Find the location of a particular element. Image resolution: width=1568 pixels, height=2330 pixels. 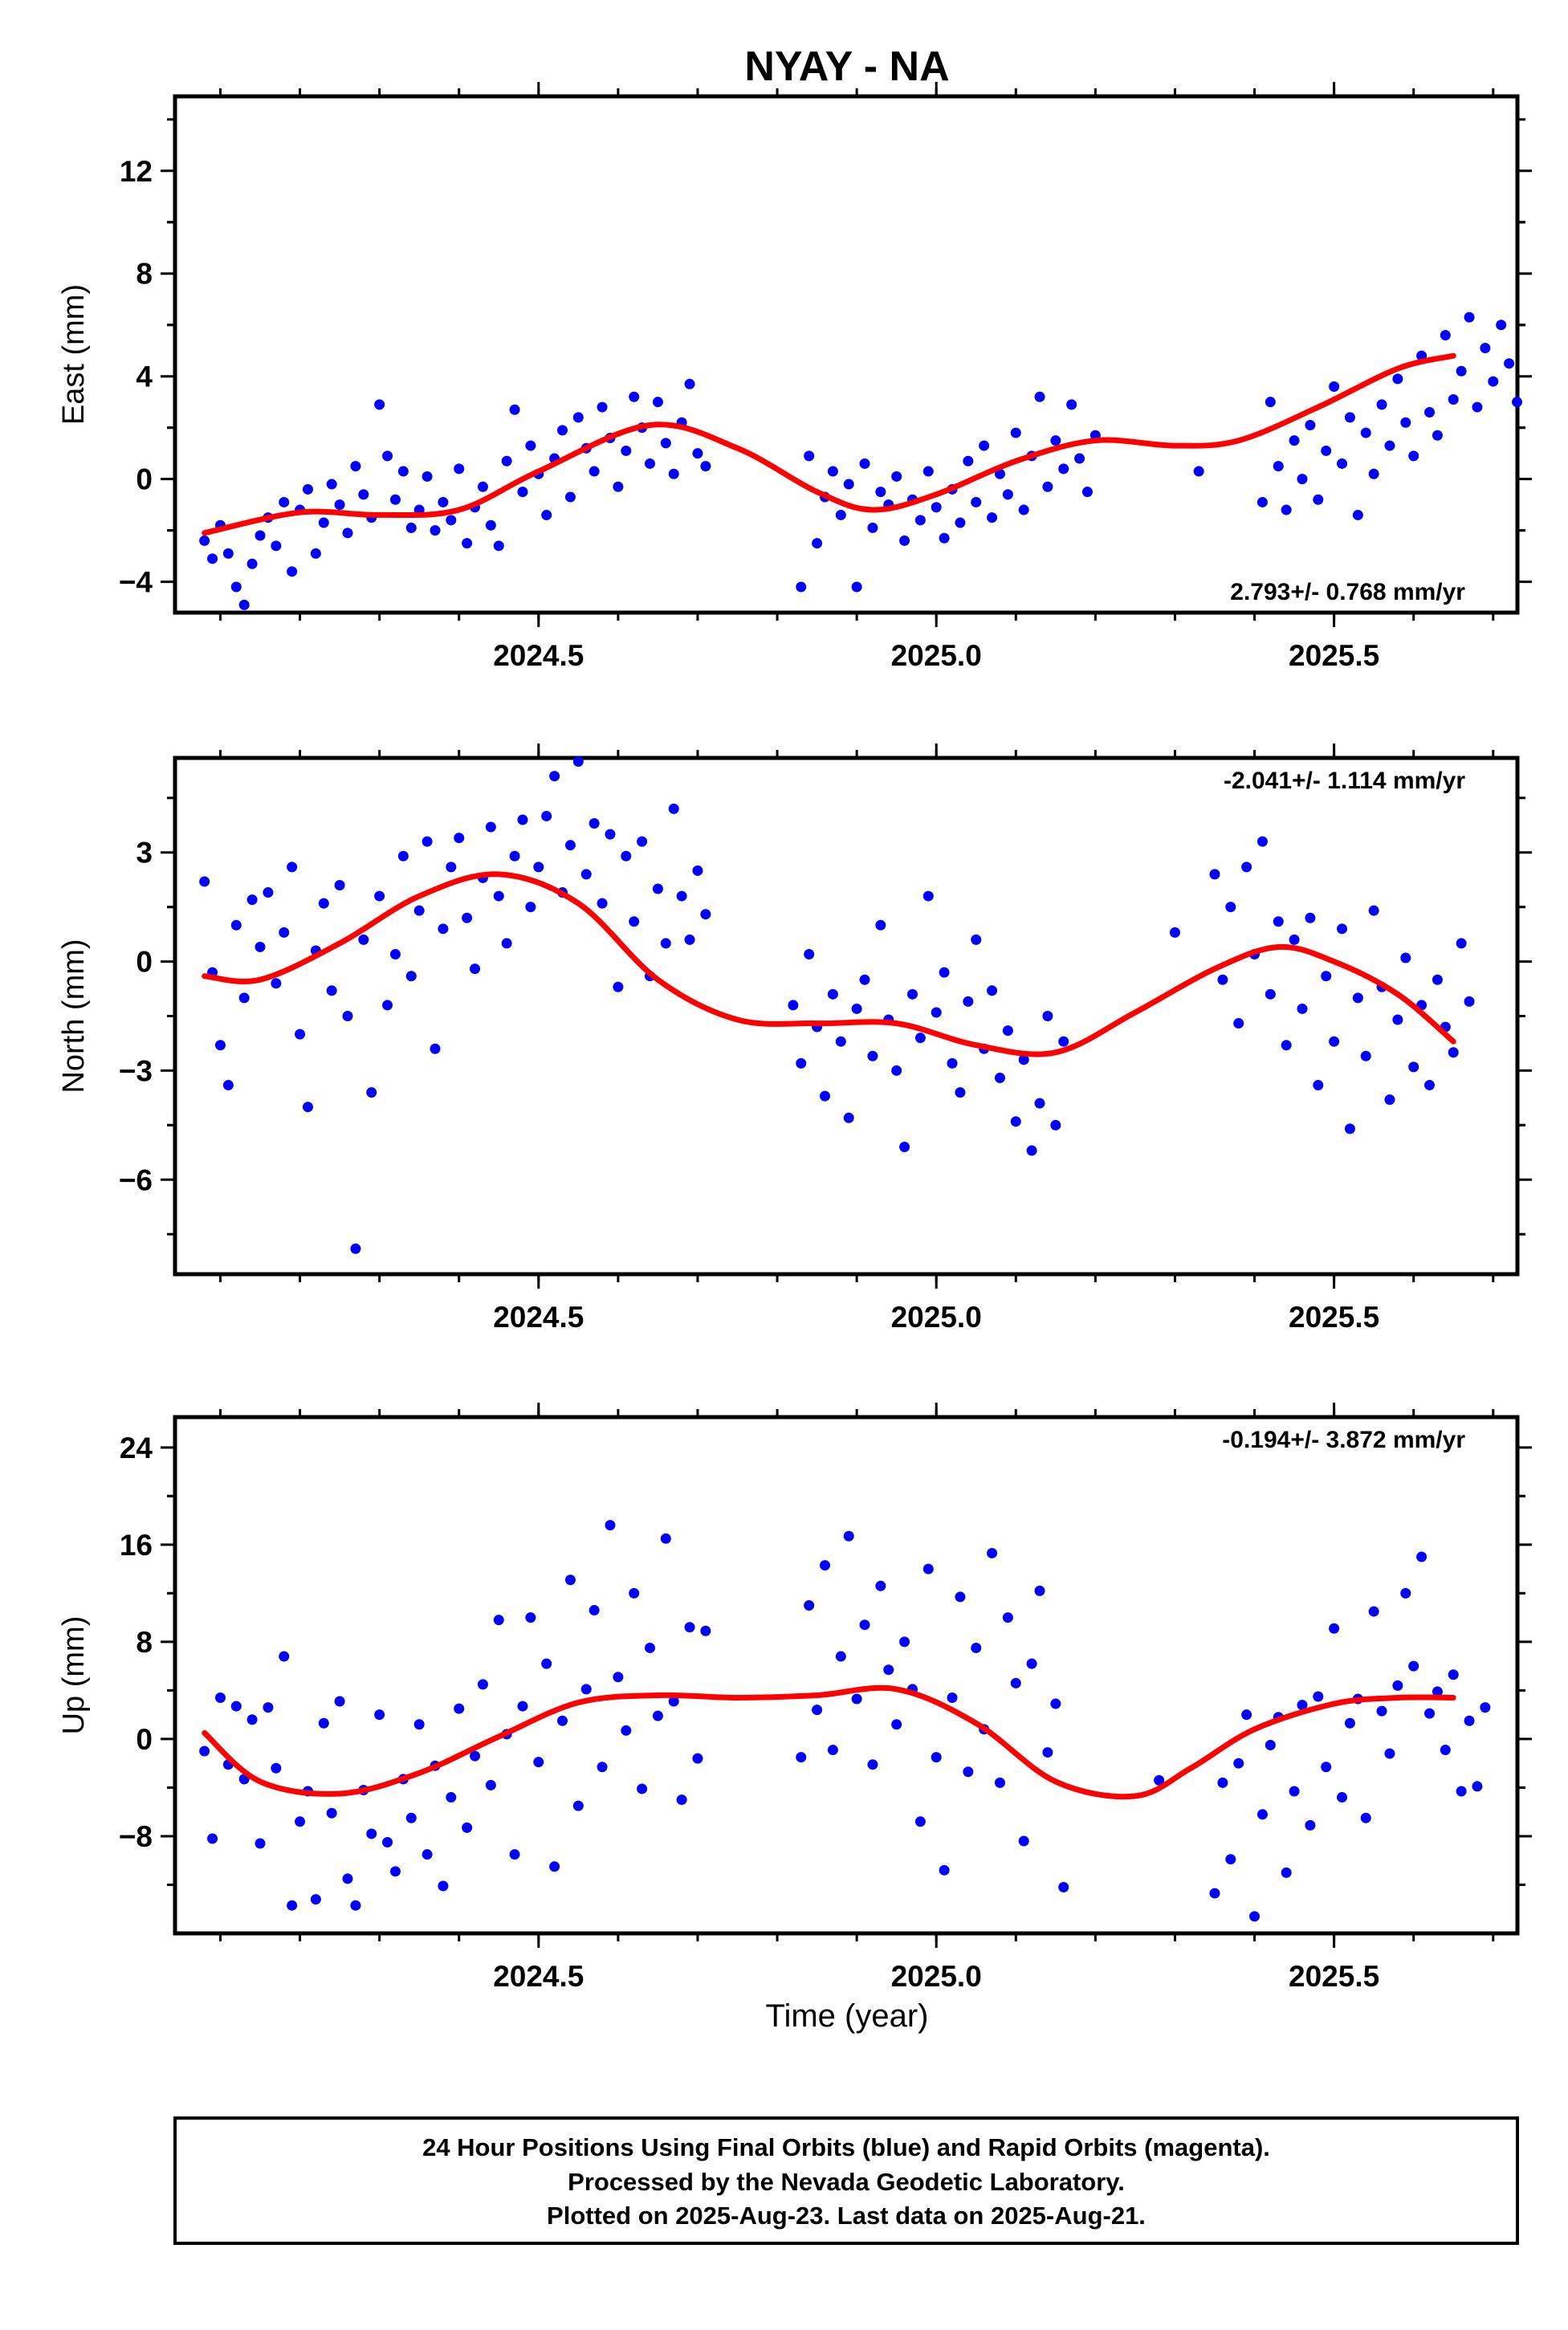

east-model-curve is located at coordinates (829, 444).